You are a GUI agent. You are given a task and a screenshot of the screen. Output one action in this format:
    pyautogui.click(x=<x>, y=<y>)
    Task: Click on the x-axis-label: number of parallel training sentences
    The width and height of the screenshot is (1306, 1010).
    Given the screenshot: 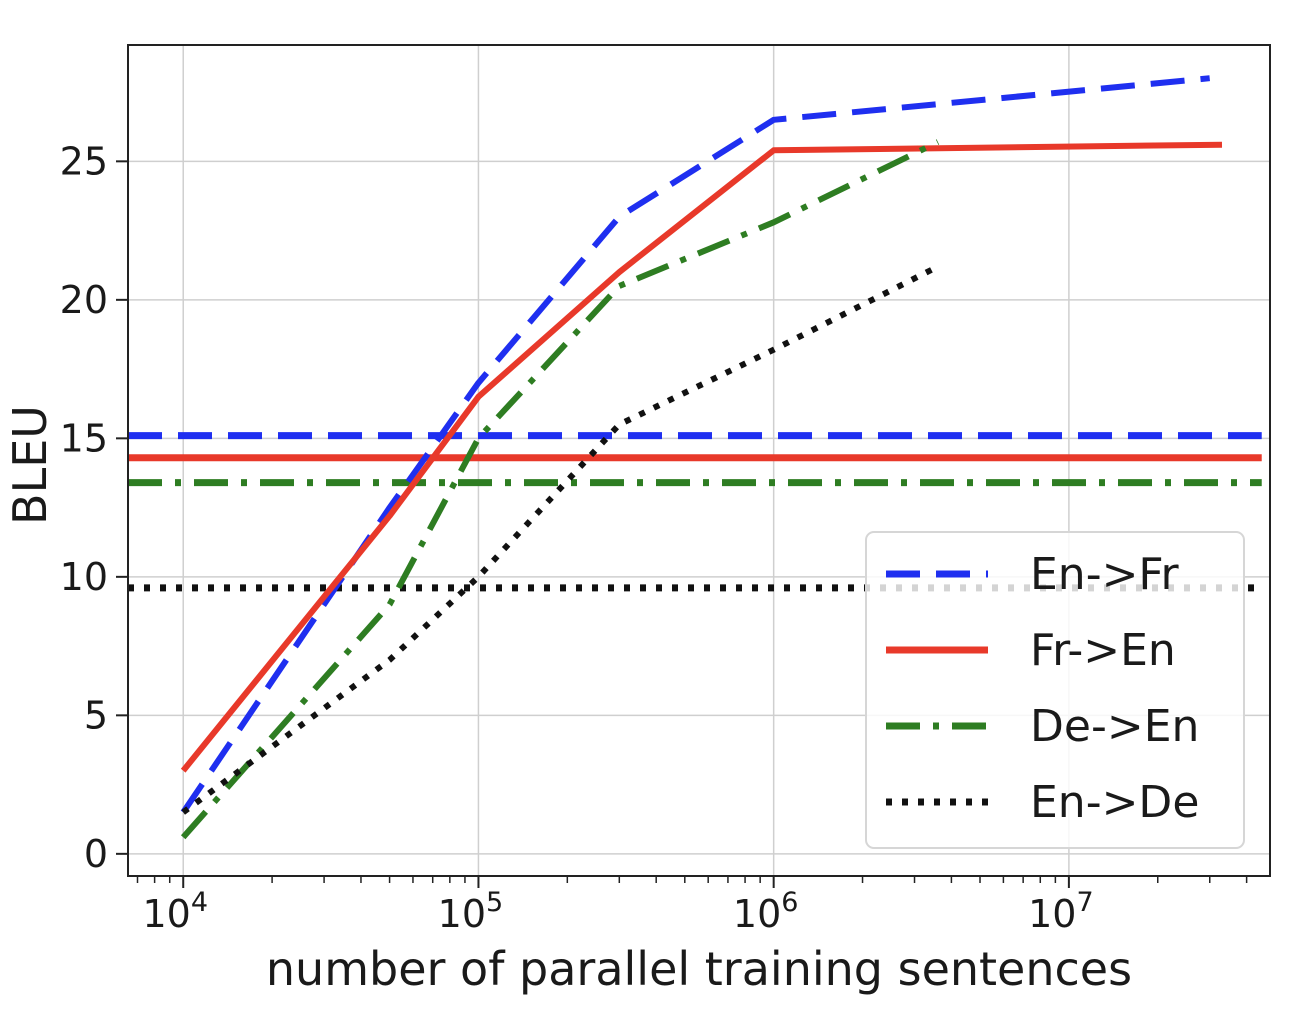 What is the action you would take?
    pyautogui.click(x=699, y=969)
    